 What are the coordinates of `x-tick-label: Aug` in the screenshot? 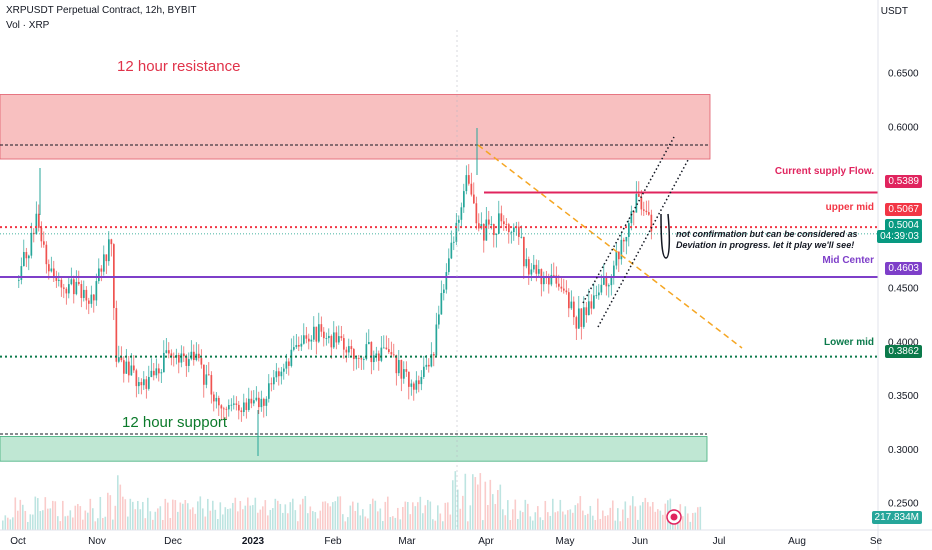 It's located at (797, 541).